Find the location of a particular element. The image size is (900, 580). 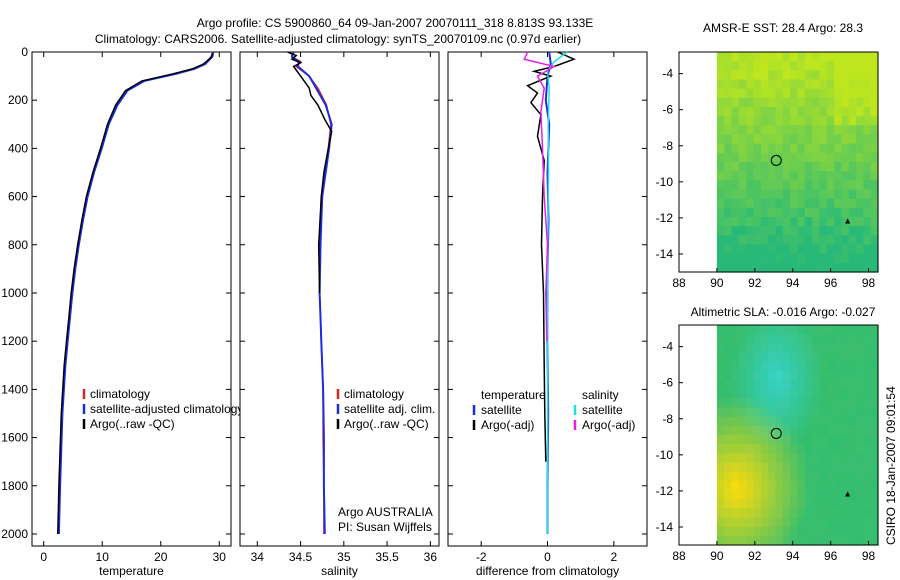

series-line-argo-raw-qc- is located at coordinates (135, 294).